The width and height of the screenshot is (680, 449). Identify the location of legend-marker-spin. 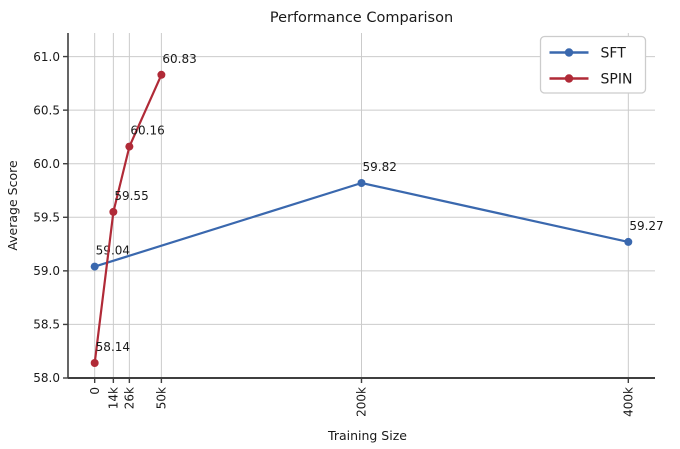
(569, 78).